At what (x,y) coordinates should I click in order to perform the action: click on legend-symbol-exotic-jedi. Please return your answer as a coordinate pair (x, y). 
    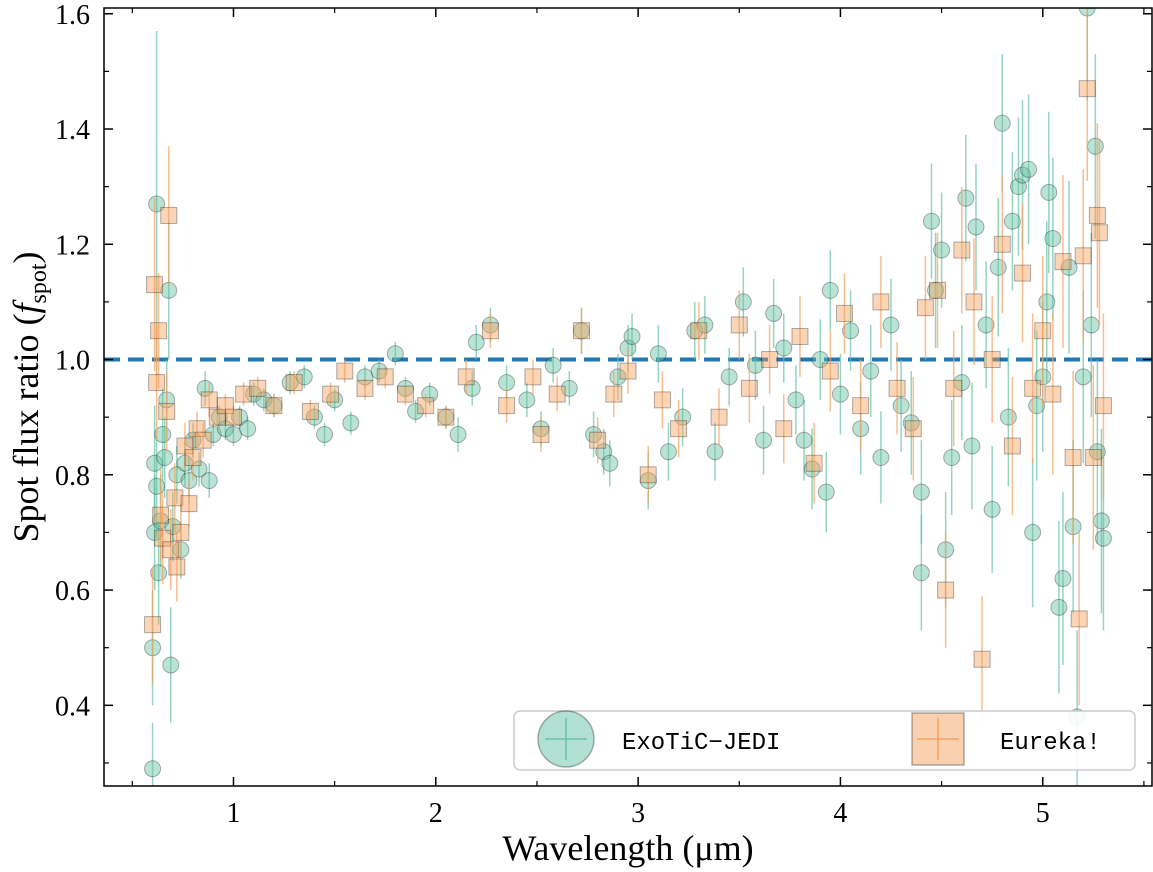
    Looking at the image, I should click on (566, 739).